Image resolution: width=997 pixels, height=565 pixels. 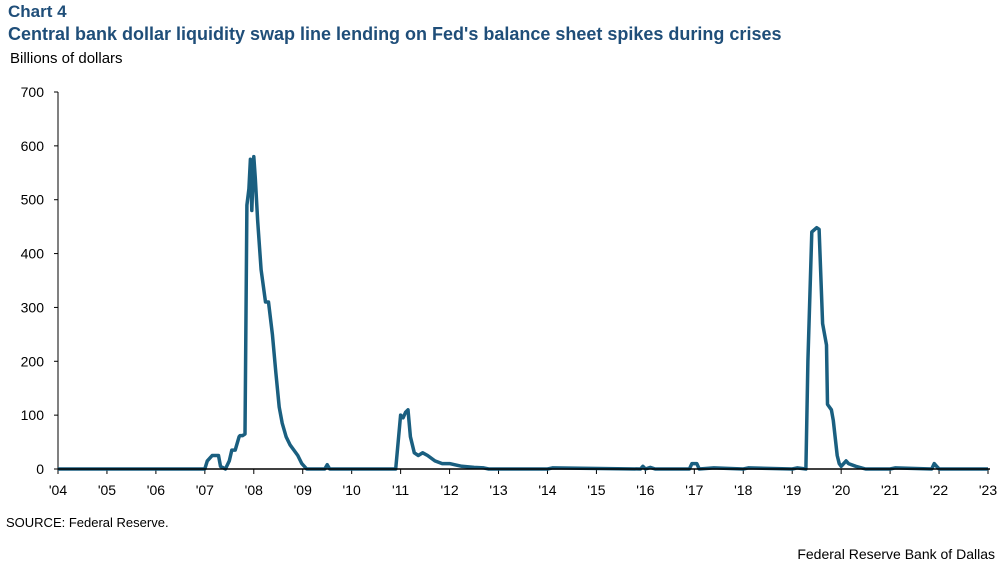 What do you see at coordinates (58, 490) in the screenshot?
I see `x-tick-label: '04` at bounding box center [58, 490].